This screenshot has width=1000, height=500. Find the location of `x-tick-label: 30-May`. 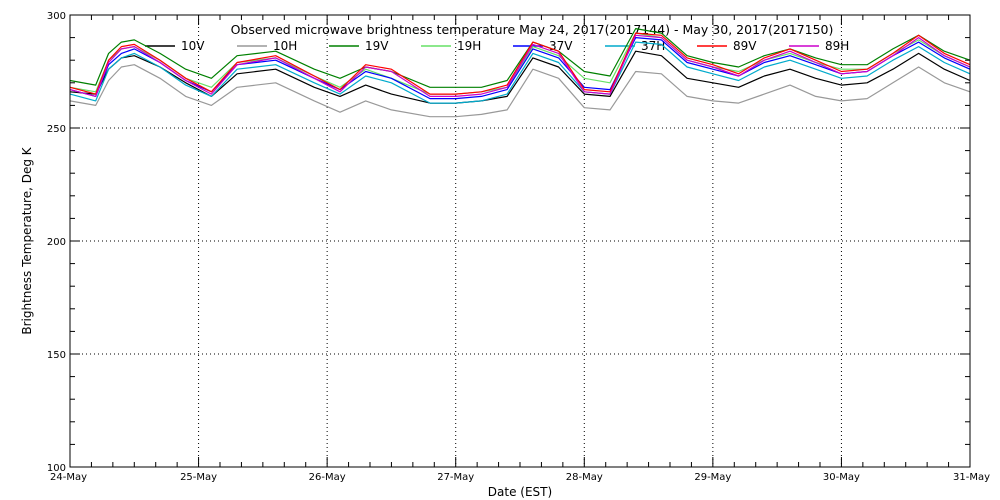

x-tick-label: 30-May is located at coordinates (841, 477).